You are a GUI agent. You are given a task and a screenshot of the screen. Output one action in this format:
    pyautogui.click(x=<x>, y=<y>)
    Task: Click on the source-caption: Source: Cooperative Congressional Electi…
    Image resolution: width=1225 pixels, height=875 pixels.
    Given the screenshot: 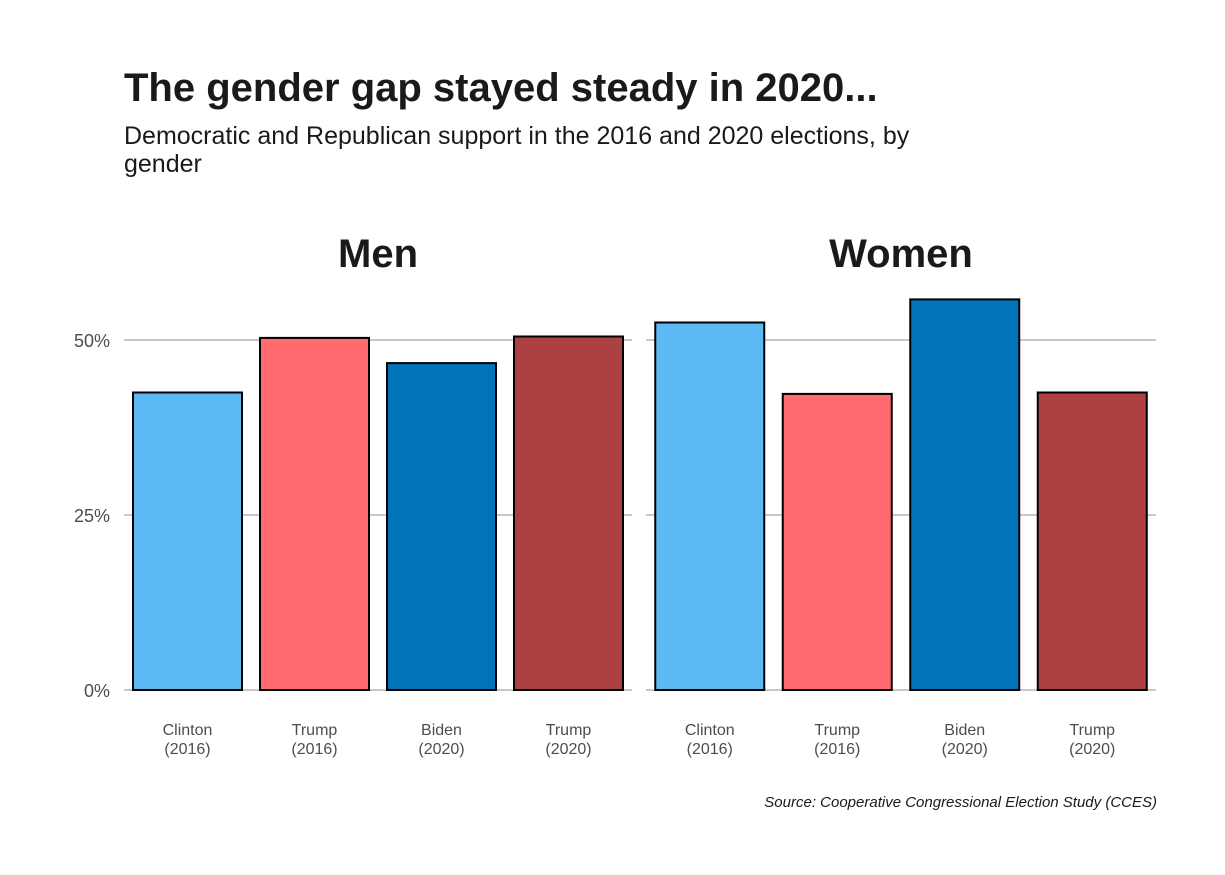 What is the action you would take?
    pyautogui.click(x=960, y=802)
    